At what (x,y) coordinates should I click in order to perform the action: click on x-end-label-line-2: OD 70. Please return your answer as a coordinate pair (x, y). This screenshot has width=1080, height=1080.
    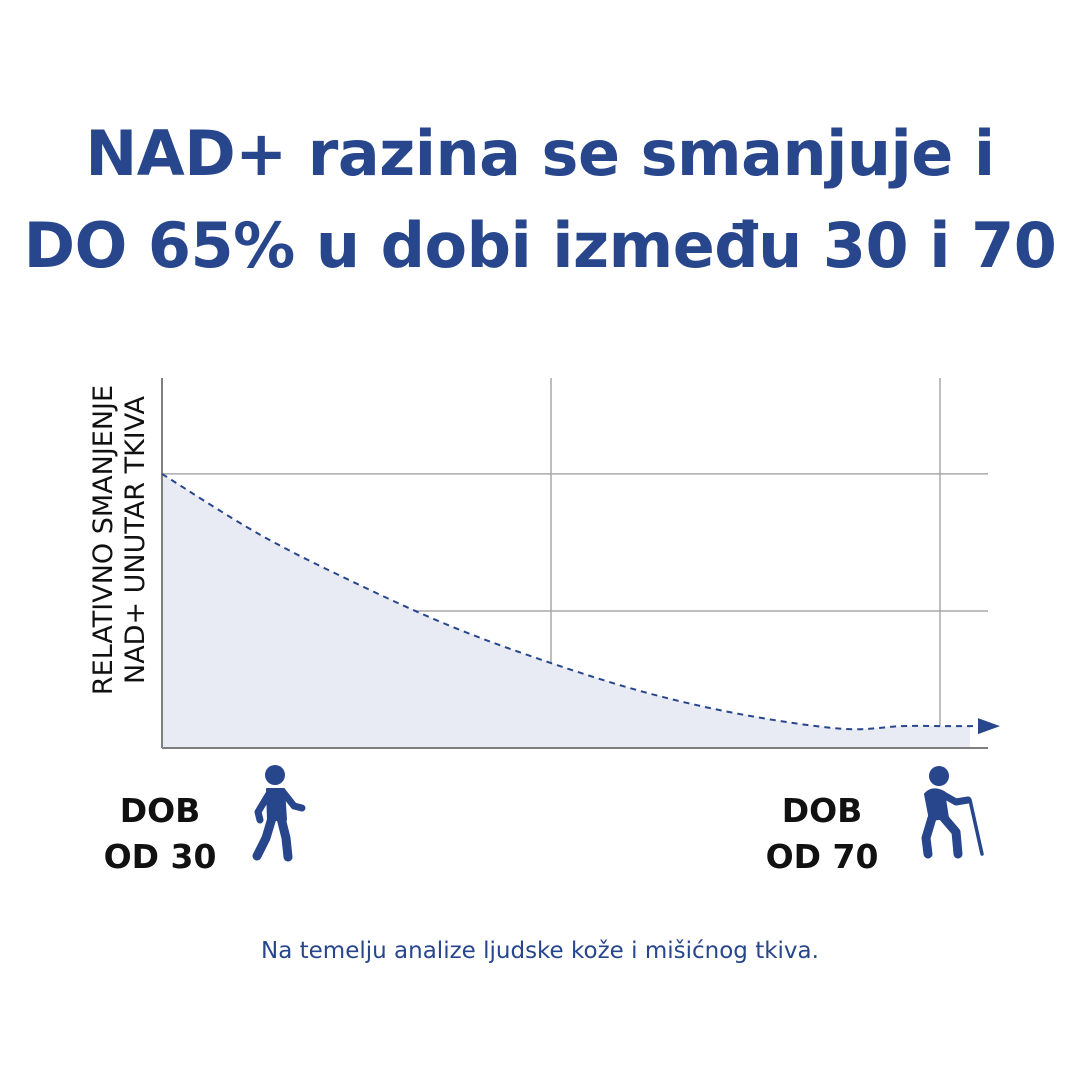
    Looking at the image, I should click on (822, 856).